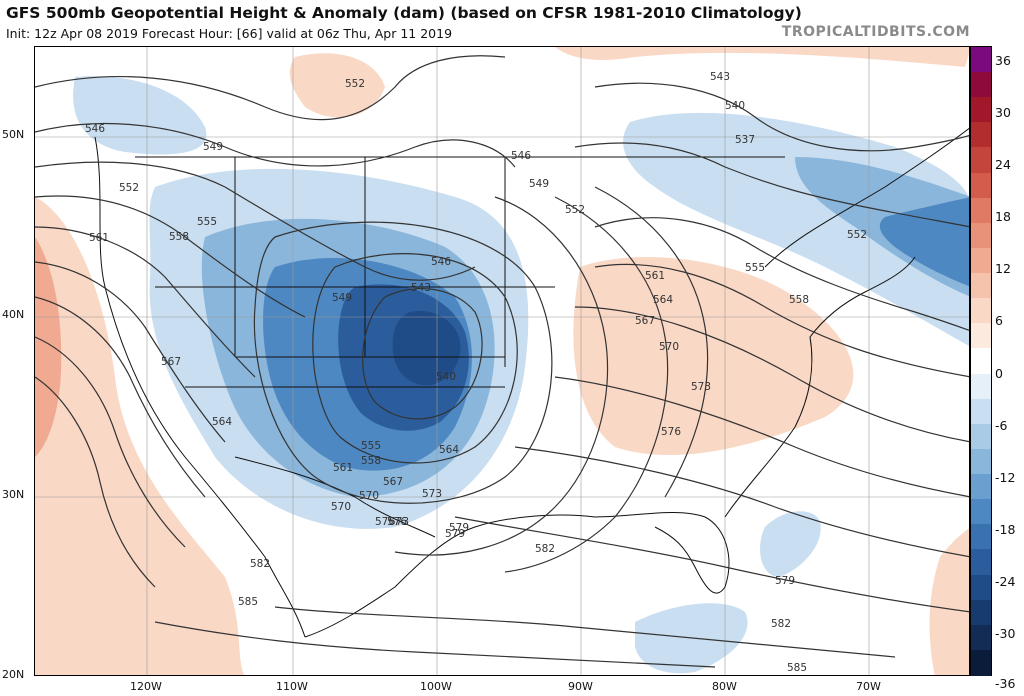 Image resolution: width=1024 pixels, height=696 pixels. I want to click on colorbar-tick: 12, so click(1003, 268).